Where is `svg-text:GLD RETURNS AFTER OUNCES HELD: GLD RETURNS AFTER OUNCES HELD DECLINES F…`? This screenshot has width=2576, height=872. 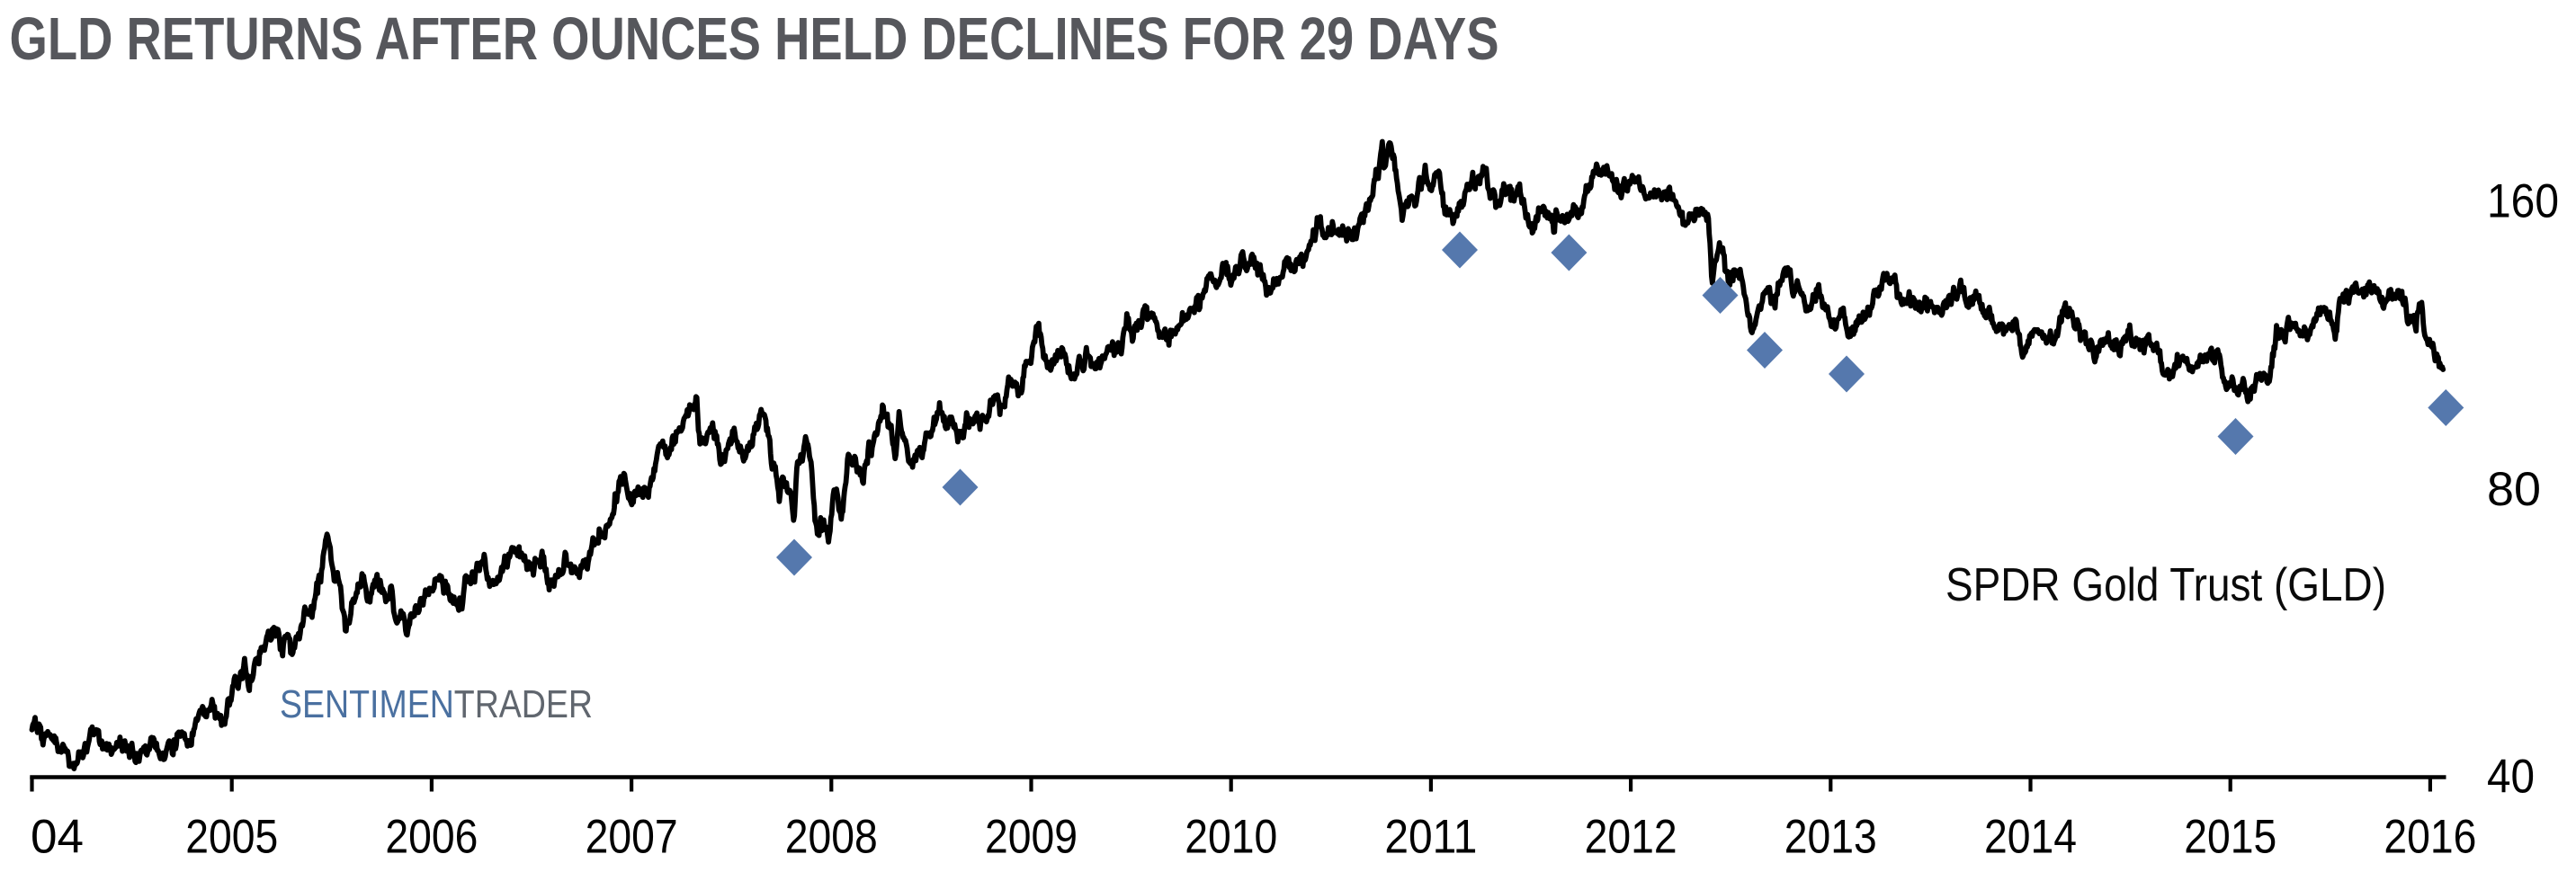
svg-text:GLD RETURNS AFTER OUNCES HELD: GLD RETURNS AFTER OUNCES HELD DECLINES F… is located at coordinates (754, 39).